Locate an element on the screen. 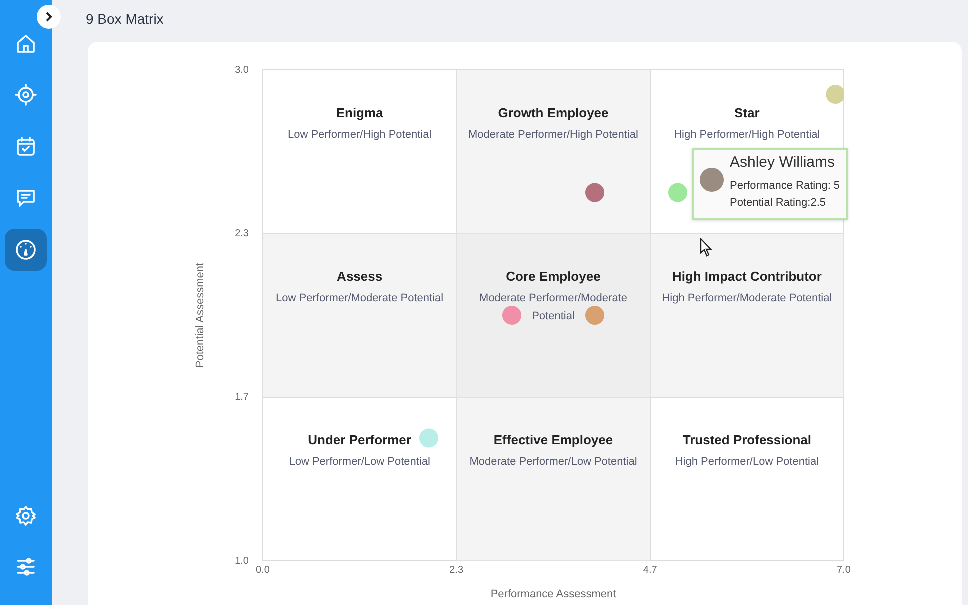 Image resolution: width=968 pixels, height=605 pixels. annotation: Low Performer/Moderate Potential is located at coordinates (360, 298).